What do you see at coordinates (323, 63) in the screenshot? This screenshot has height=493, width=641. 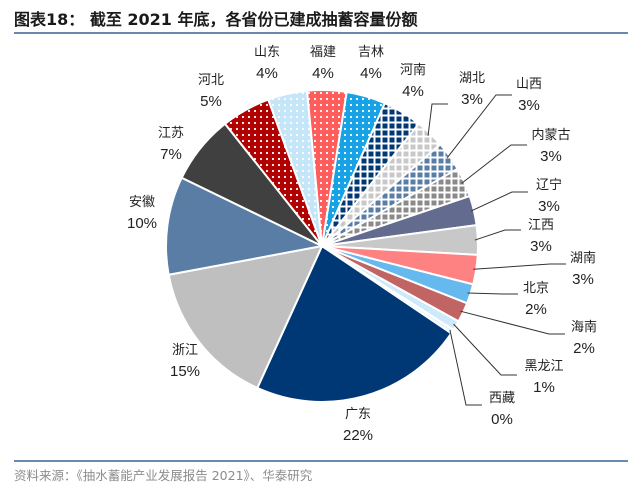 I see `slice-label: 福建 4%` at bounding box center [323, 63].